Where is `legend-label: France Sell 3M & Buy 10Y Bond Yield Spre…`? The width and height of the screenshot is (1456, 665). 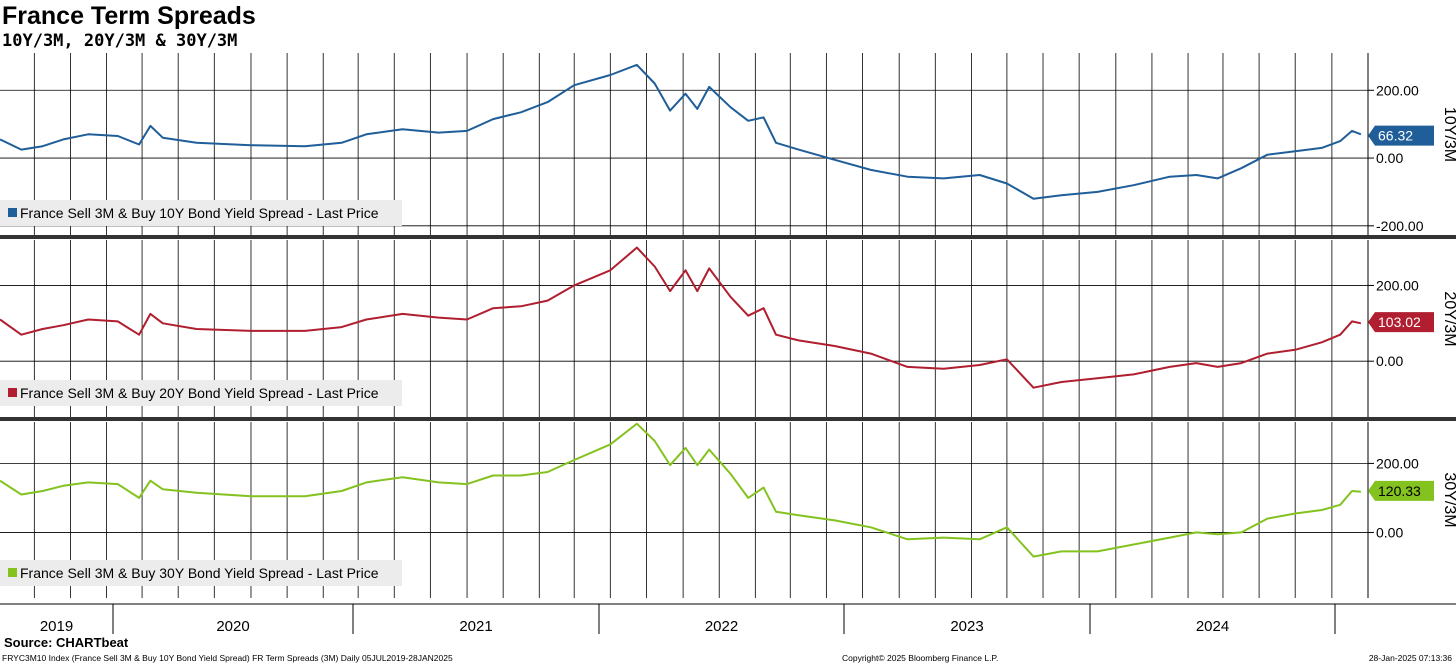
legend-label: France Sell 3M & Buy 10Y Bond Yield Spre… is located at coordinates (199, 213).